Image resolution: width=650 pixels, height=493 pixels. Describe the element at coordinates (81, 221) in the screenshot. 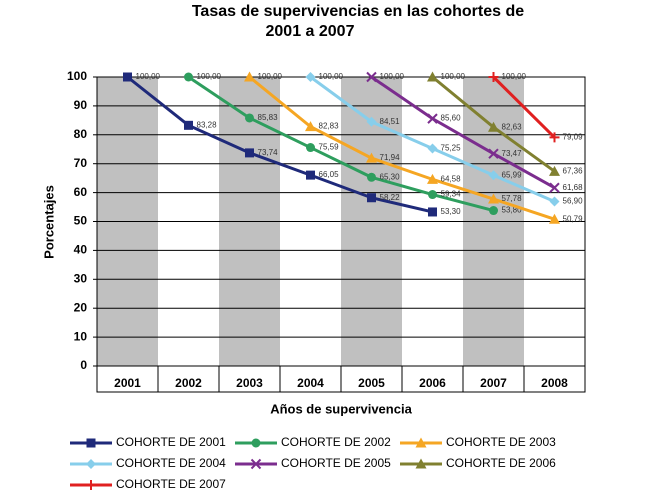

I see `y-tick-label: 50` at that location.